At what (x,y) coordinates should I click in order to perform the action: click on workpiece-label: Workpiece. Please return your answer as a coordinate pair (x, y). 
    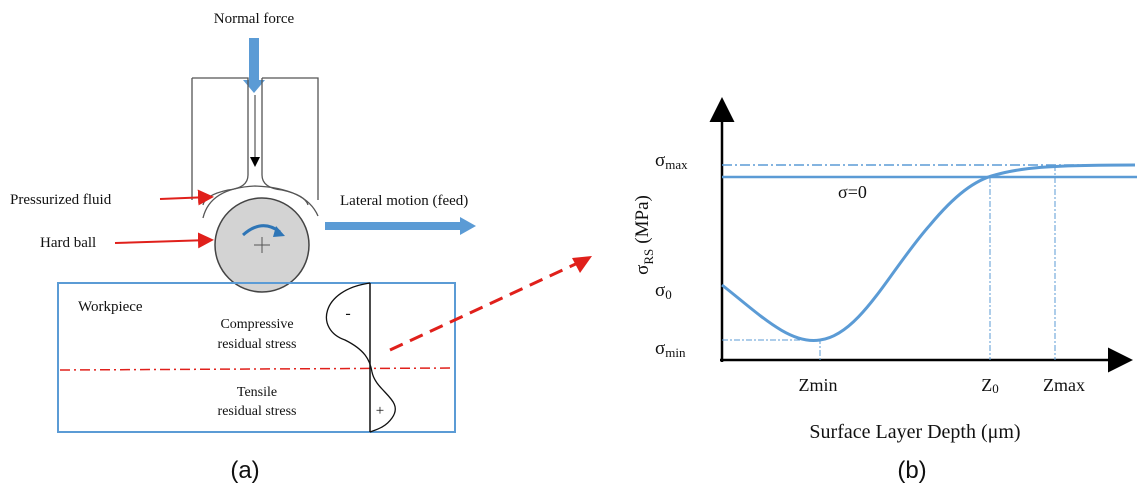
    Looking at the image, I should click on (110, 307).